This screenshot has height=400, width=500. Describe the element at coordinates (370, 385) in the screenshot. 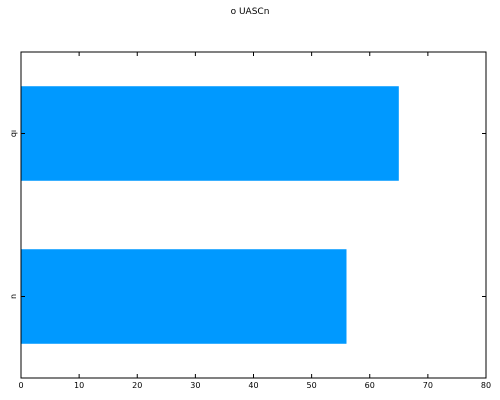

I see `x-tick-label-6: 60` at that location.